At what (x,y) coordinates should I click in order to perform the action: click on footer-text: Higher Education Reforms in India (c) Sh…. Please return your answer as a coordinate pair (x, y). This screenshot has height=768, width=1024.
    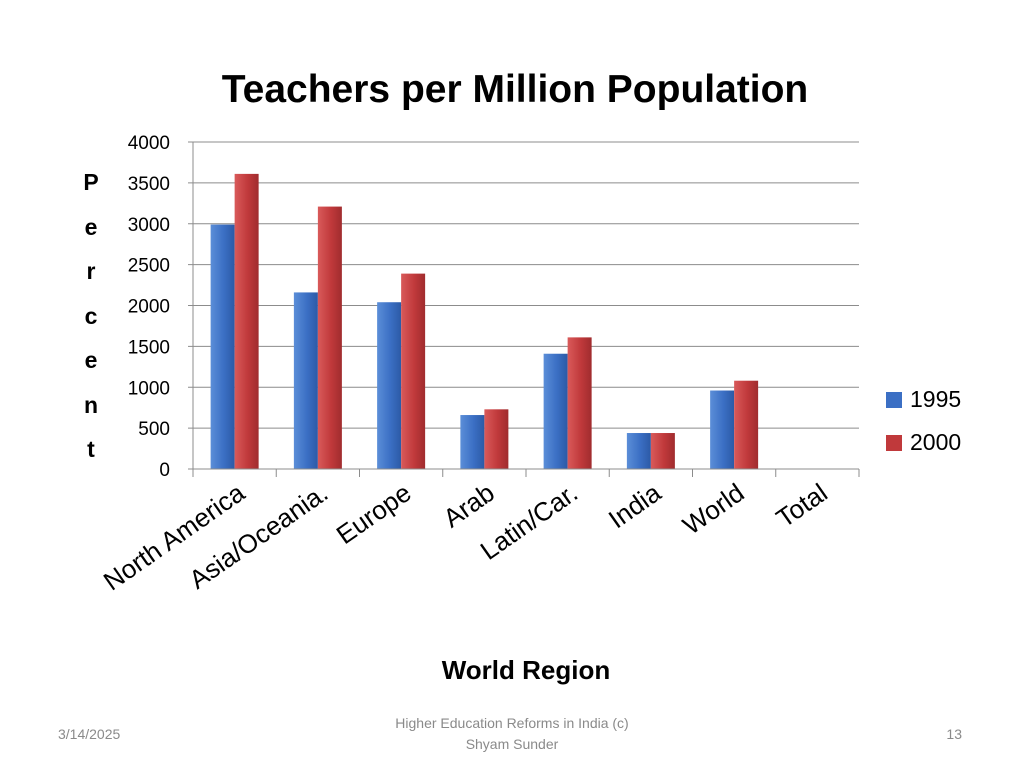
    Looking at the image, I should click on (512, 734).